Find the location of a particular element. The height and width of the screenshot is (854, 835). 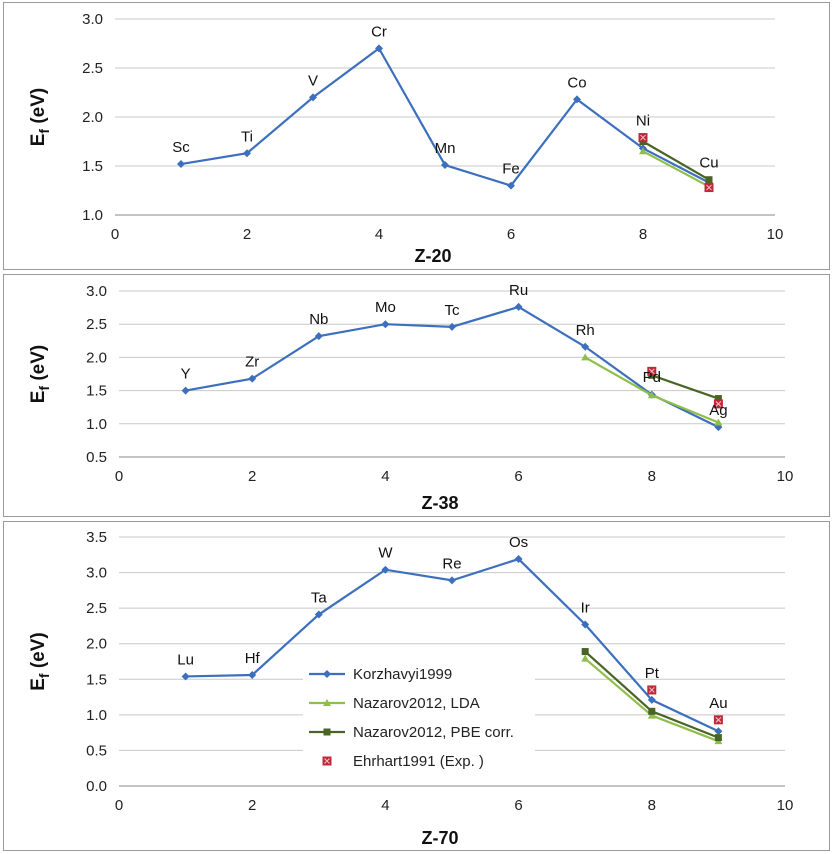

legend-item: Nazarov2012, LDA is located at coordinates (394, 703).